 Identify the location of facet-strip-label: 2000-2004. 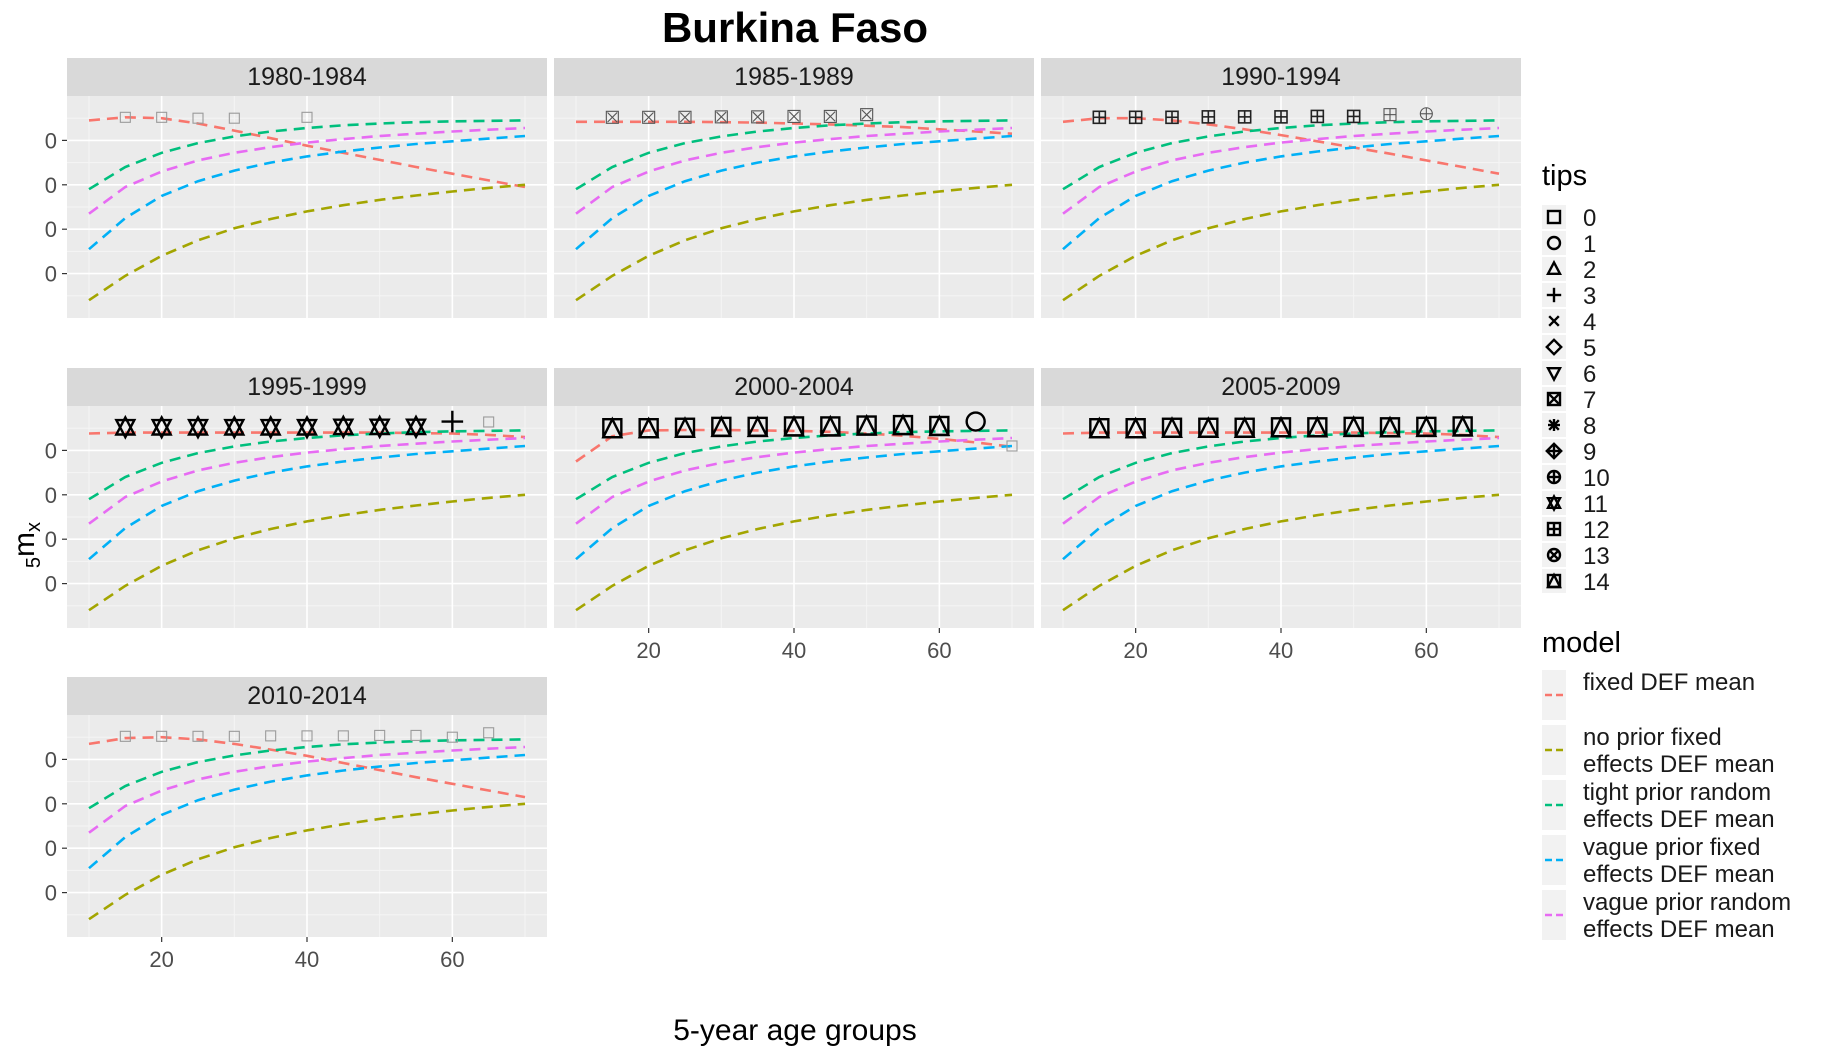
(794, 387).